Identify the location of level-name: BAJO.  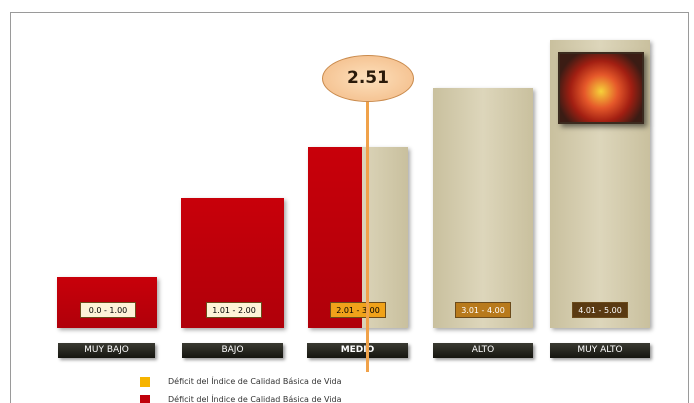
(232, 350).